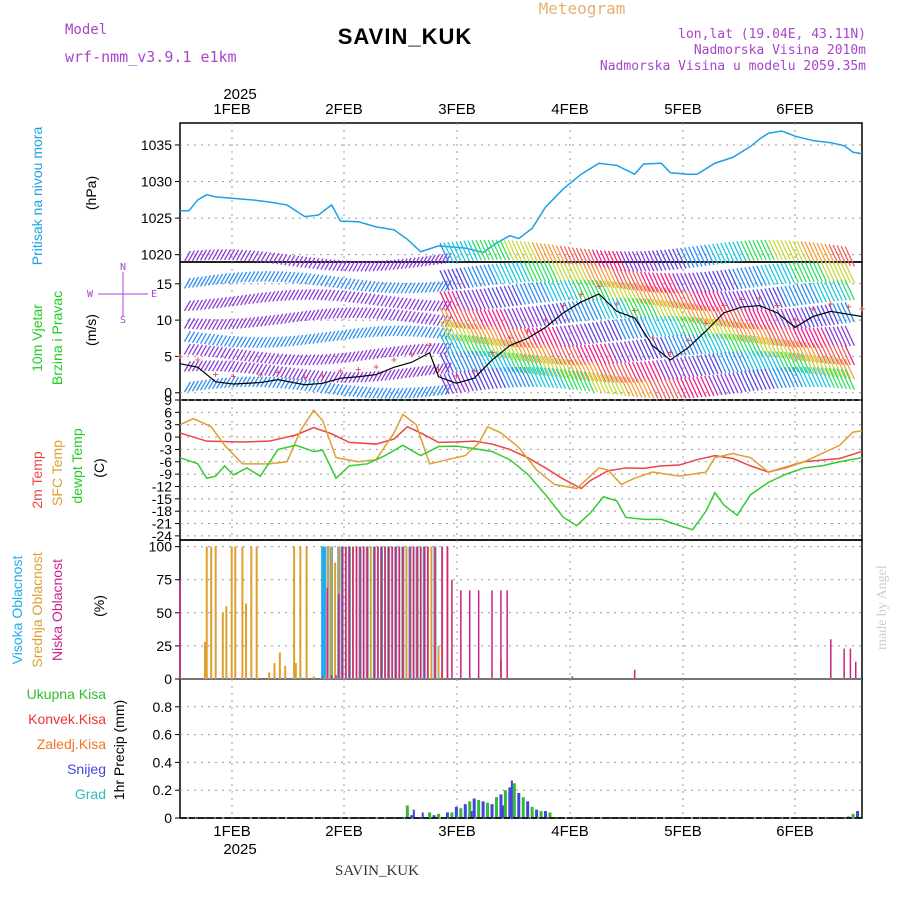 The height and width of the screenshot is (900, 900). What do you see at coordinates (394, 360) in the screenshot?
I see `wind-gust-mark-11: +` at bounding box center [394, 360].